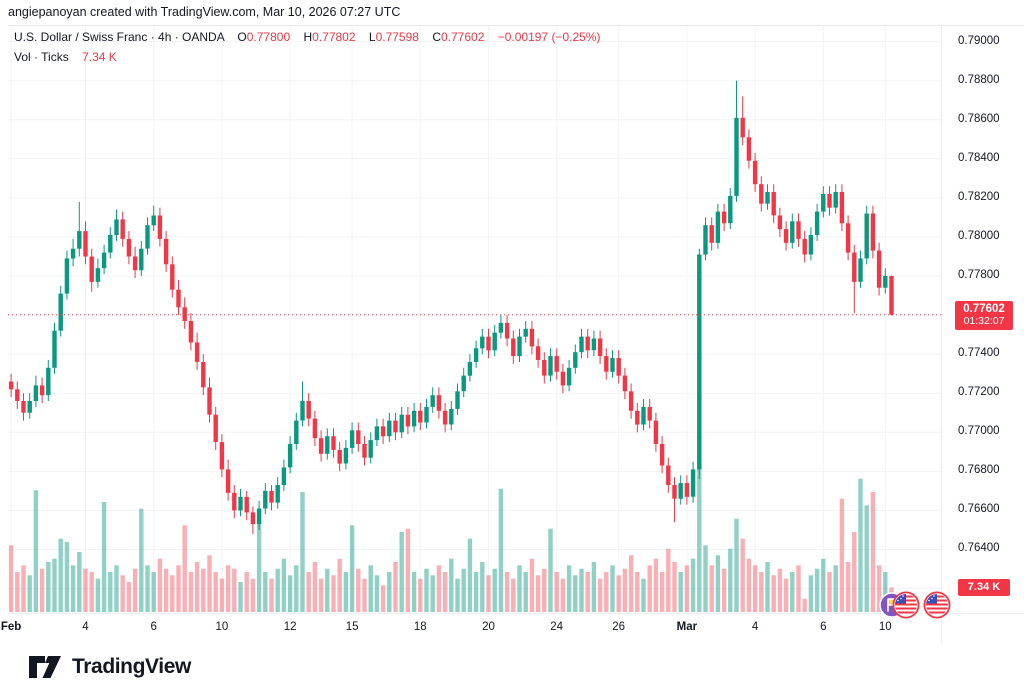 Image resolution: width=1024 pixels, height=698 pixels. What do you see at coordinates (512, 629) in the screenshot?
I see `time-axis: Feb 4 6 10 12 15 18 20 24 26 Mar 4 6 10` at bounding box center [512, 629].